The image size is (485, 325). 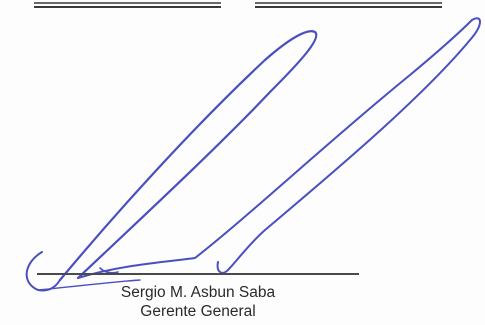 What do you see at coordinates (198, 274) in the screenshot?
I see `signature-line` at bounding box center [198, 274].